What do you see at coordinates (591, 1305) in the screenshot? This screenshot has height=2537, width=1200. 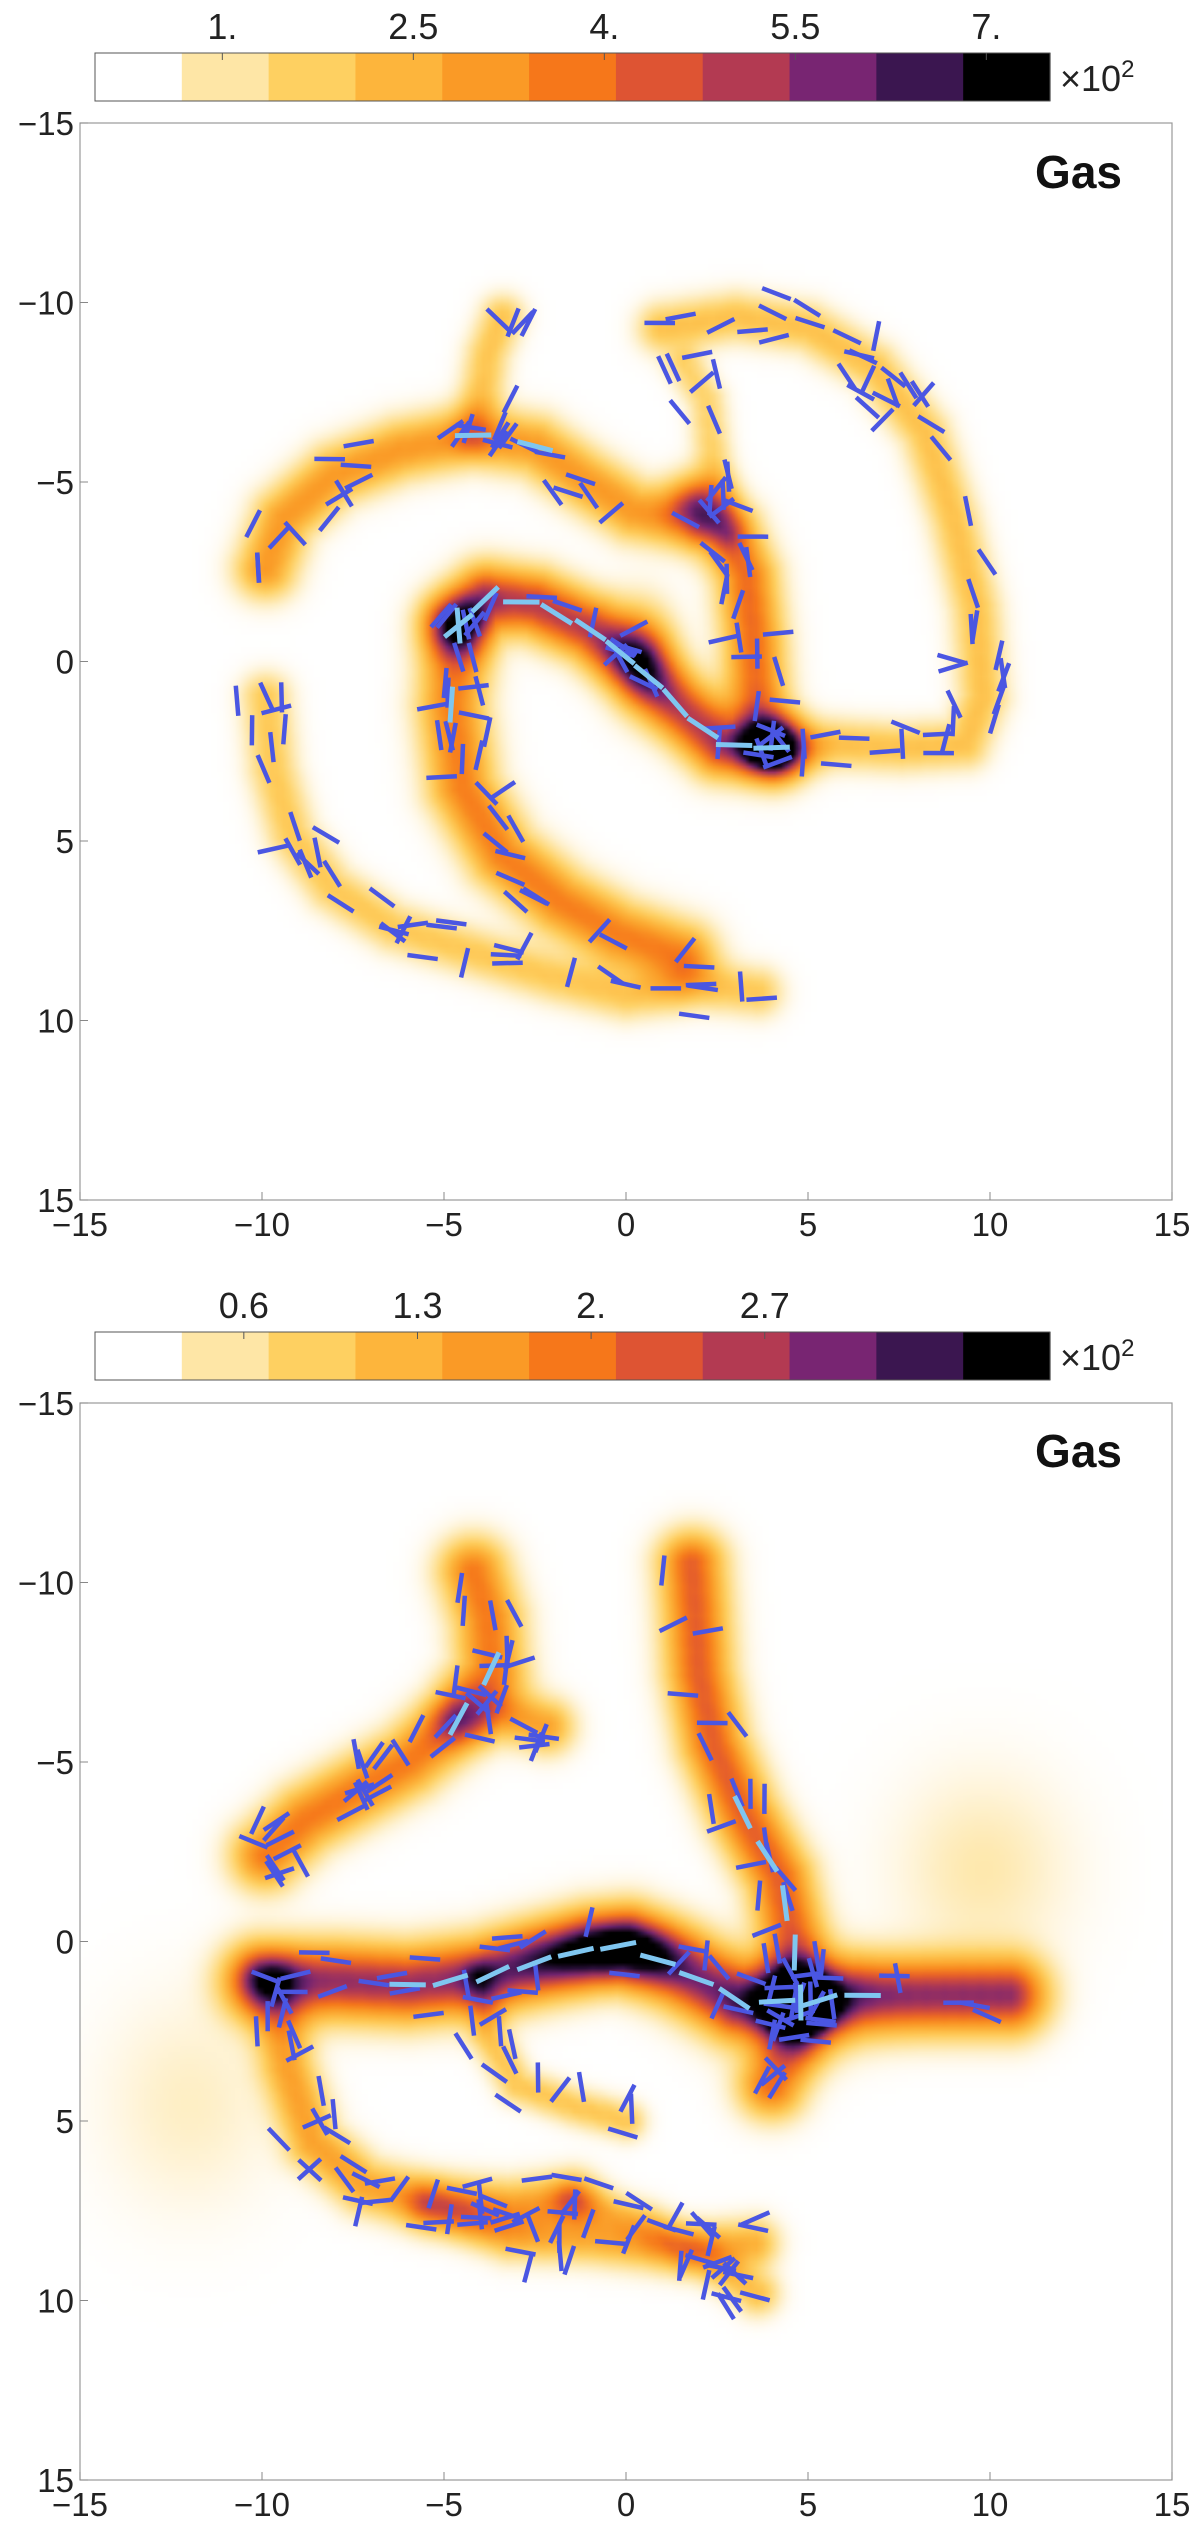 I see `colorbar-tick-label: 2.` at bounding box center [591, 1305].